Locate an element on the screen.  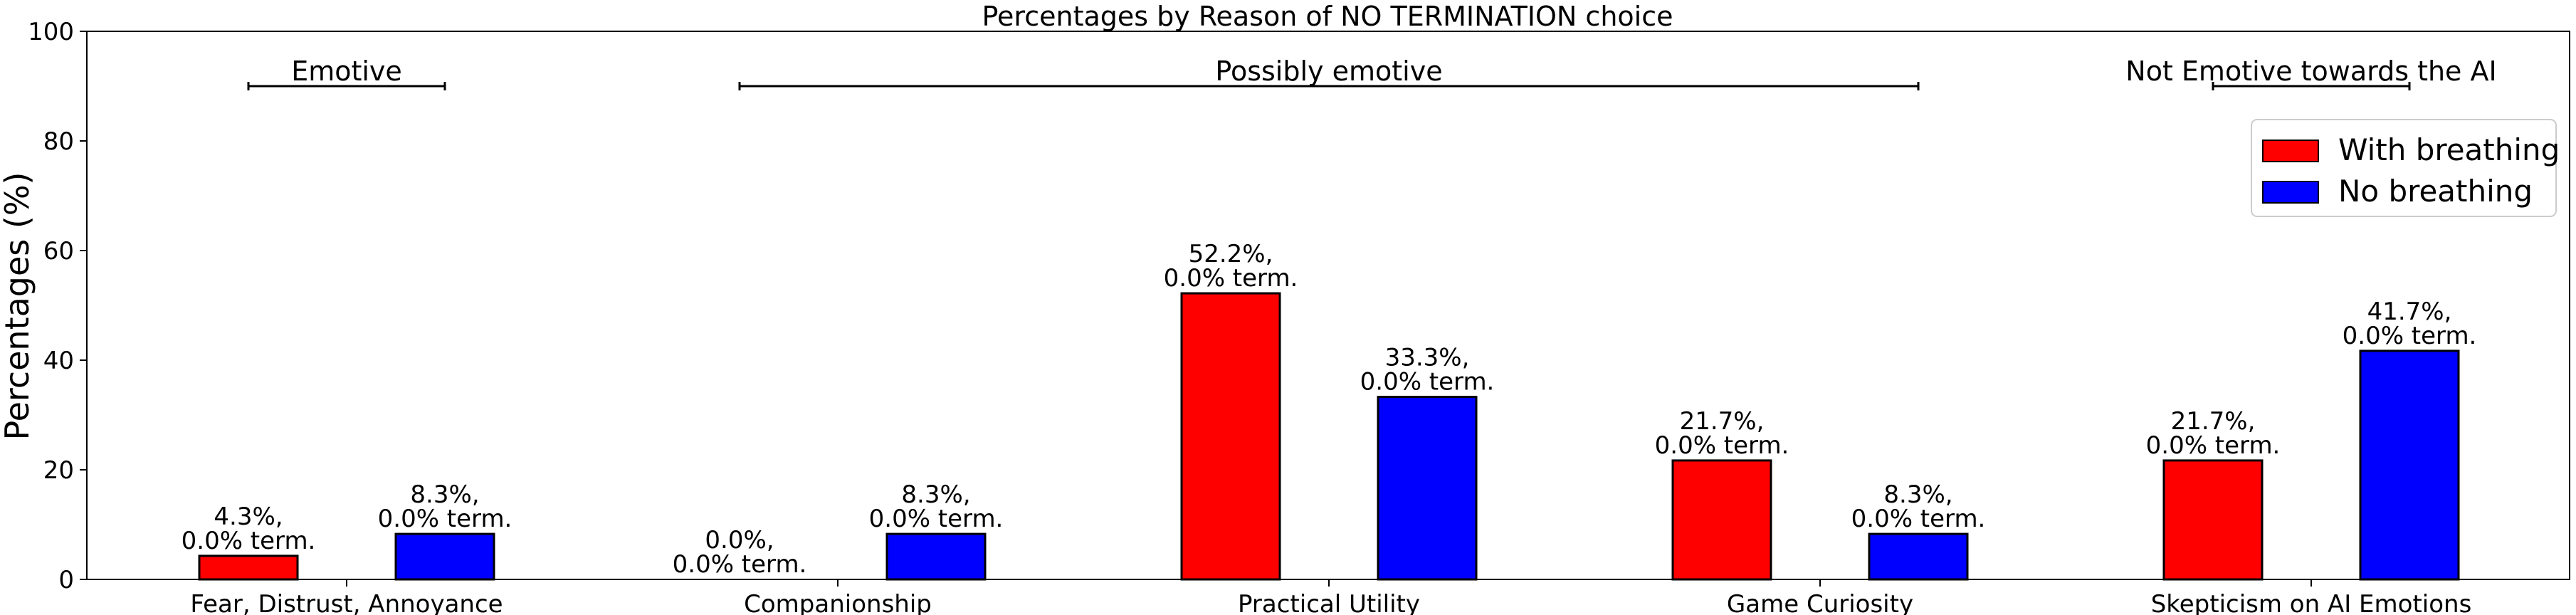
group-label: Not Emotive towards the AI is located at coordinates (2311, 71).